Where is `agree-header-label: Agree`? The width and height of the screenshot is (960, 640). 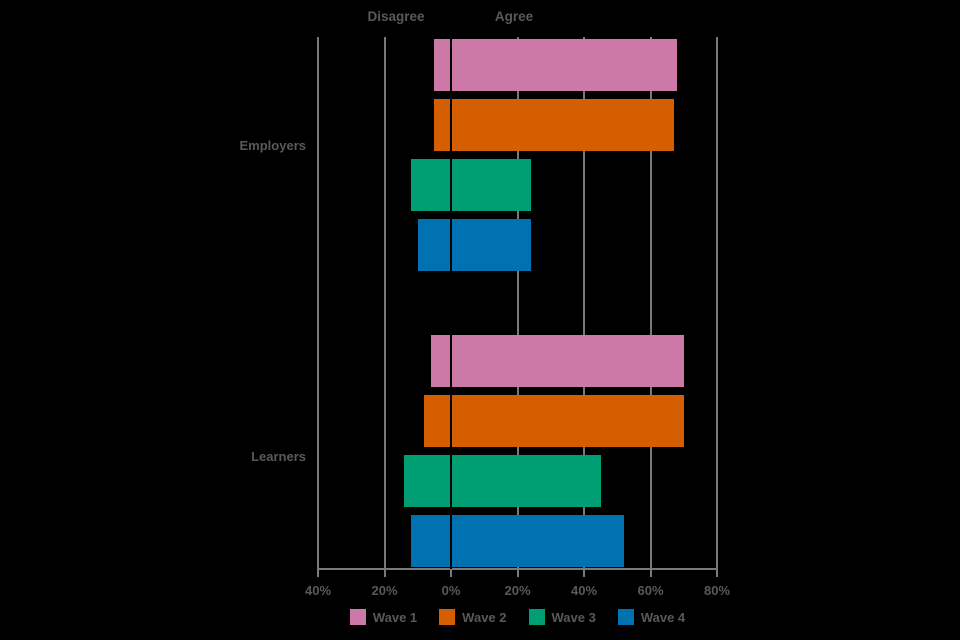
agree-header-label: Agree is located at coordinates (514, 16).